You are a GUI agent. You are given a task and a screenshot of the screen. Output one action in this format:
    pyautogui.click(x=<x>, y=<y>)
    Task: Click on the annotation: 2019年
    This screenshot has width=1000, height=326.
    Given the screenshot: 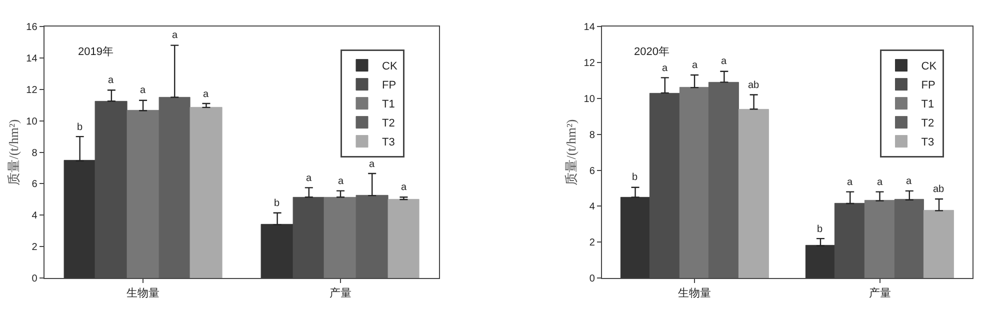 What is the action you would take?
    pyautogui.click(x=96, y=52)
    